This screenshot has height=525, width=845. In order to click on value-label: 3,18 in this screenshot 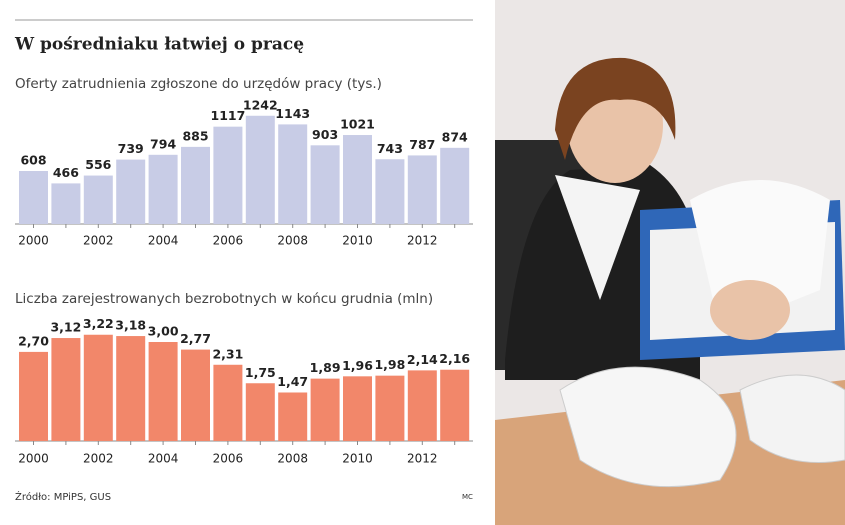, I will do `click(130, 325)`.